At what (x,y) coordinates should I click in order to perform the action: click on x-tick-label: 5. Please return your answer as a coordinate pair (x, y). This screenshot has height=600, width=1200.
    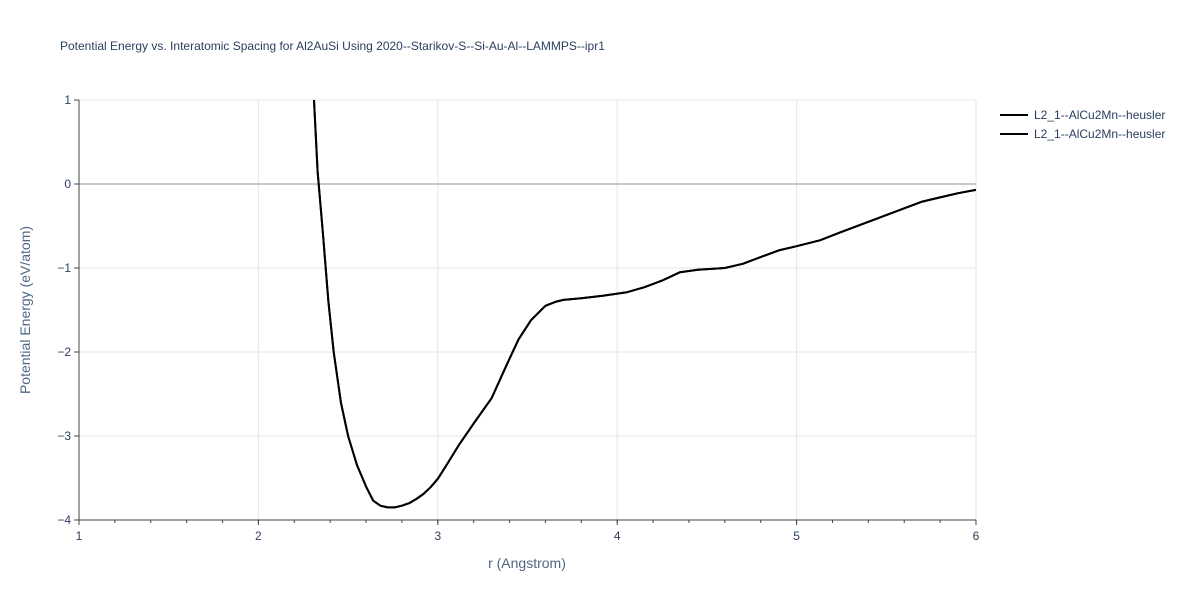
    Looking at the image, I should click on (796, 536).